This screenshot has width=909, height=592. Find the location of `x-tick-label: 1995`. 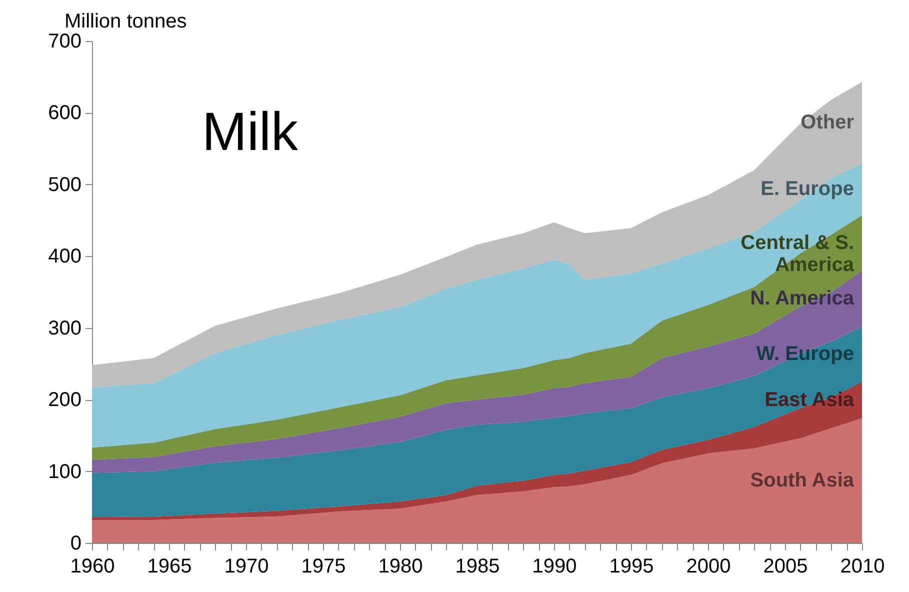

x-tick-label: 1995 is located at coordinates (631, 567).